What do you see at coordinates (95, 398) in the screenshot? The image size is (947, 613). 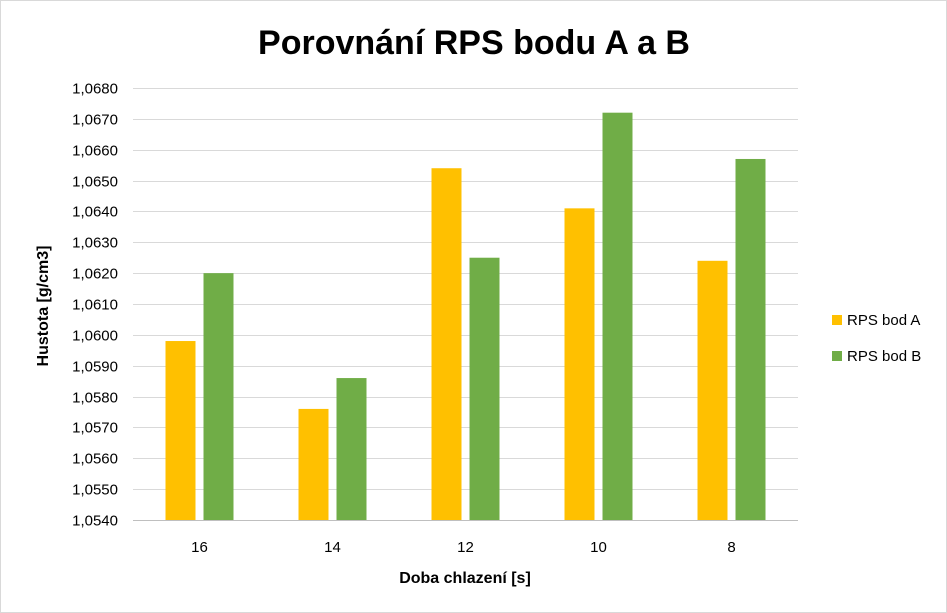 I see `y-tick-label: 1,0580` at bounding box center [95, 398].